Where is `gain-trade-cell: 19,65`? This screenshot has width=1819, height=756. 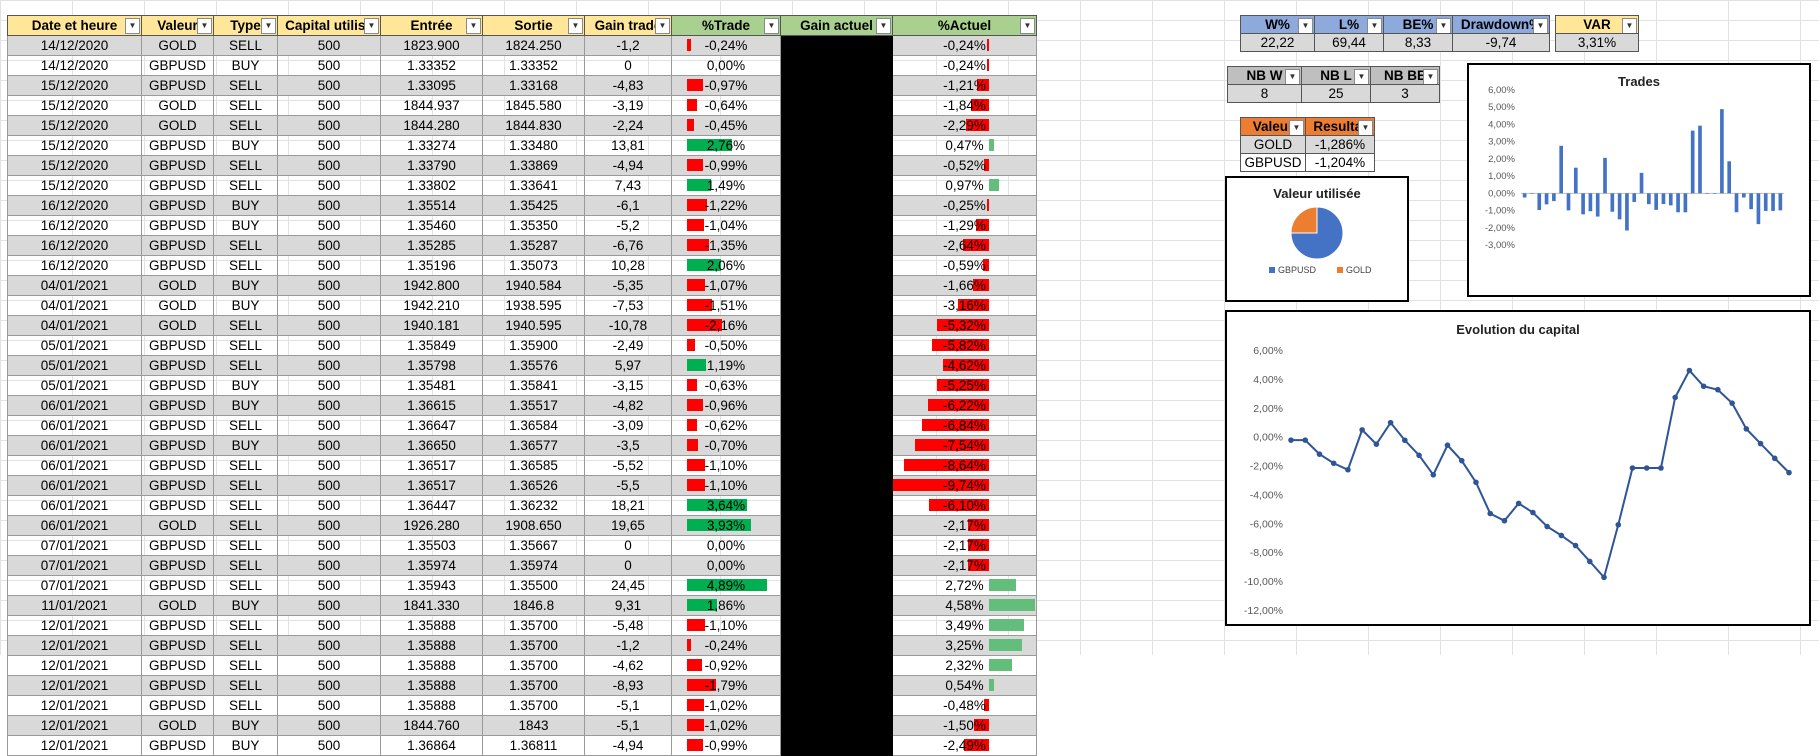 gain-trade-cell: 19,65 is located at coordinates (628, 525).